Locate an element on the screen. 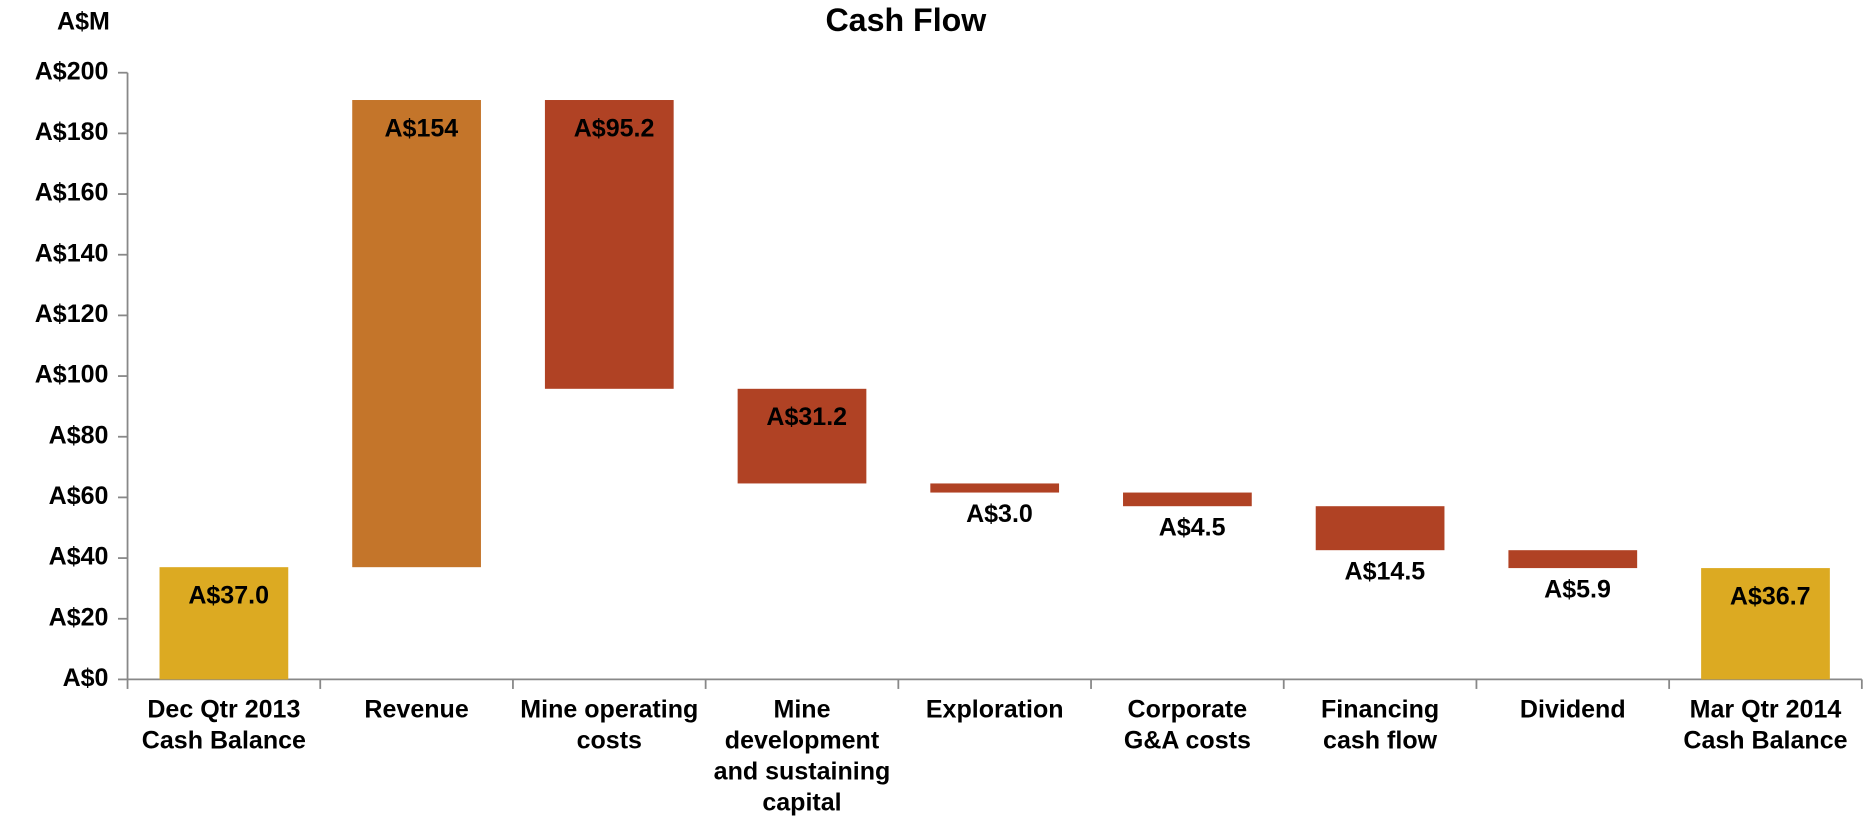  y-tick-label: A$120 is located at coordinates (72, 314).